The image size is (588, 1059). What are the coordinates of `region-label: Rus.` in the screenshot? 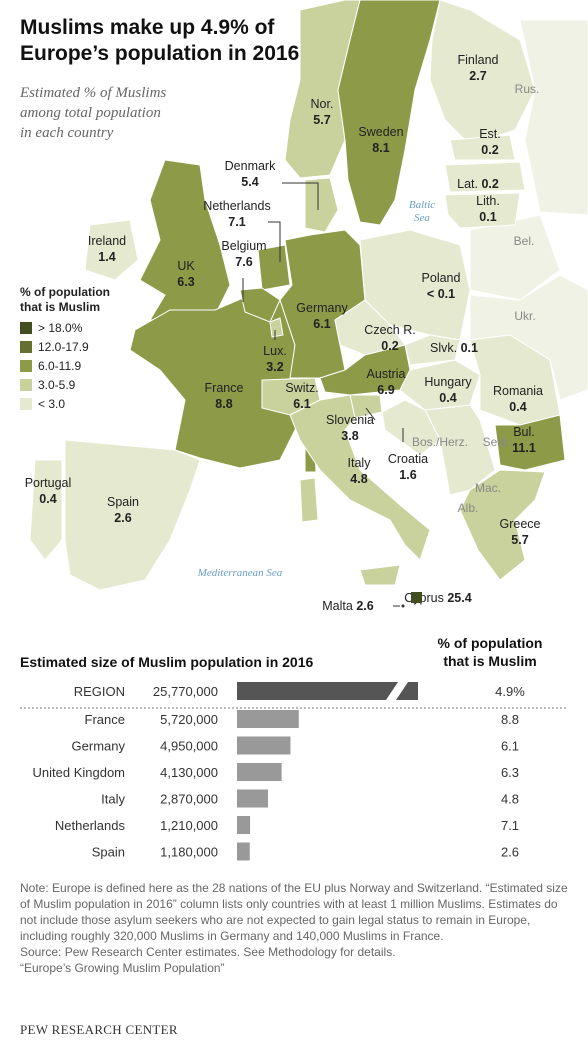 It's located at (527, 89).